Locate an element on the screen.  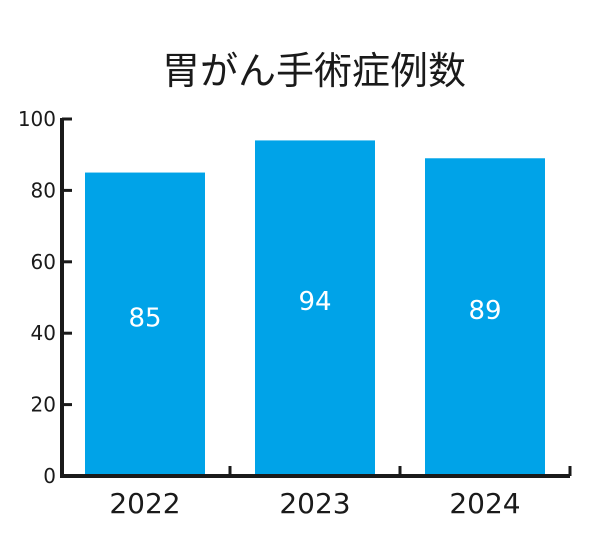
bar-2023 is located at coordinates (315, 308).